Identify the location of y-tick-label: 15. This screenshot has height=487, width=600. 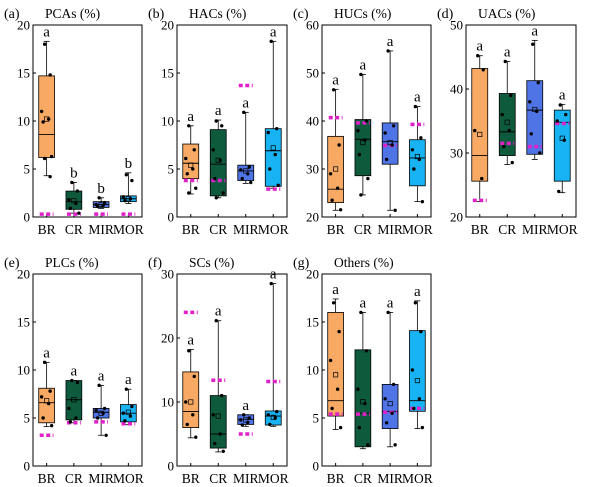
(23, 73).